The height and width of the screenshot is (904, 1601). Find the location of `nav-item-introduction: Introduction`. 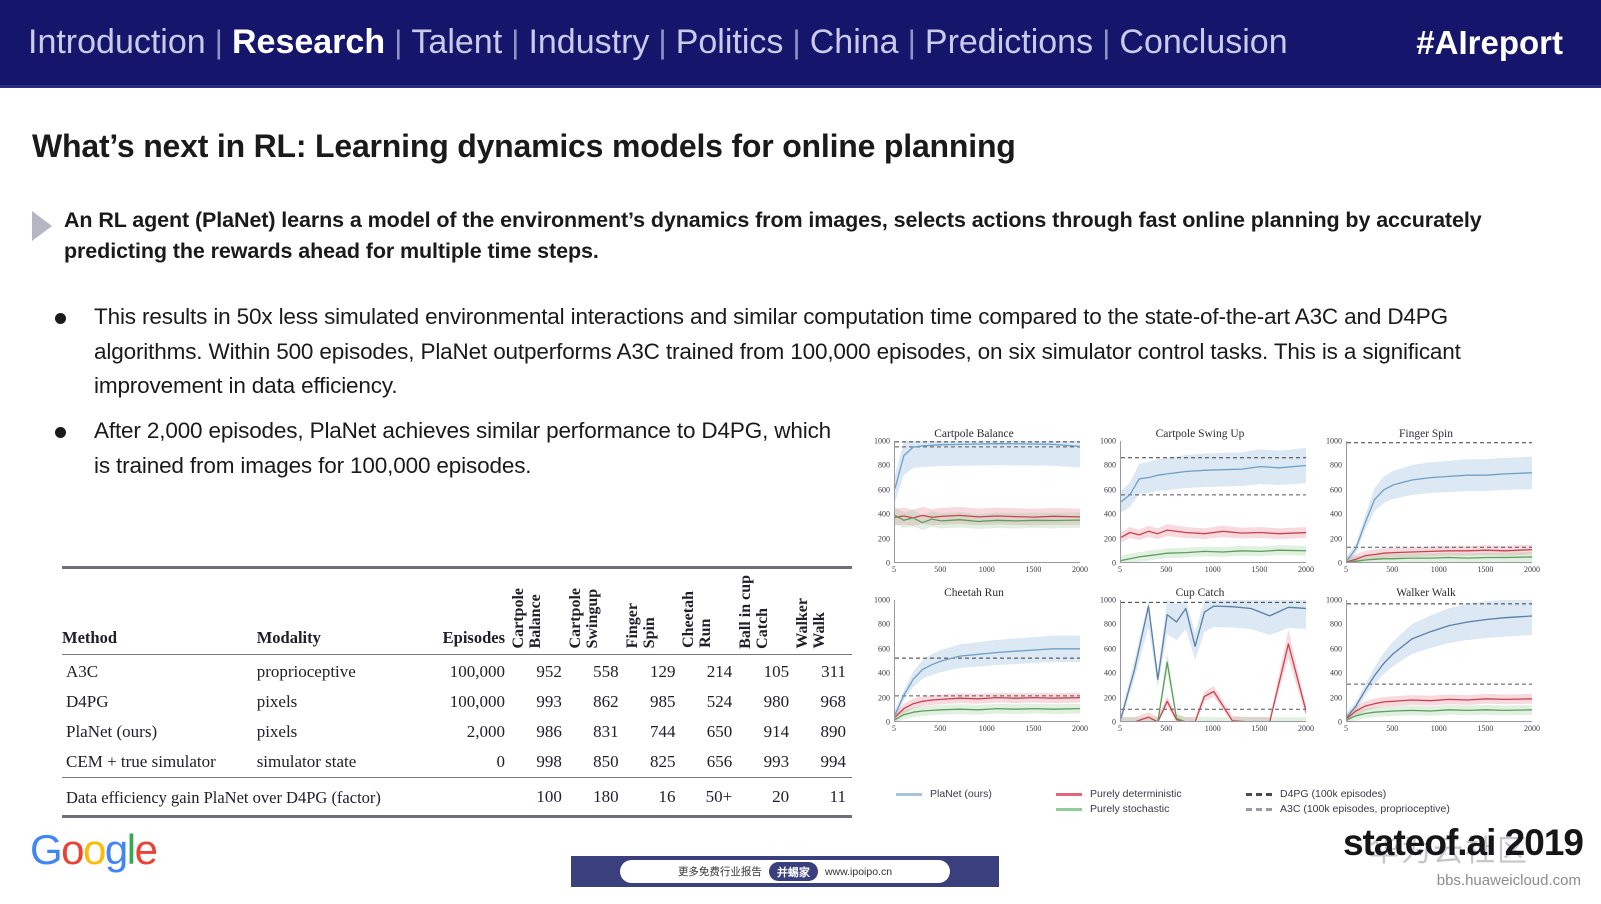

nav-item-introduction: Introduction is located at coordinates (117, 42).